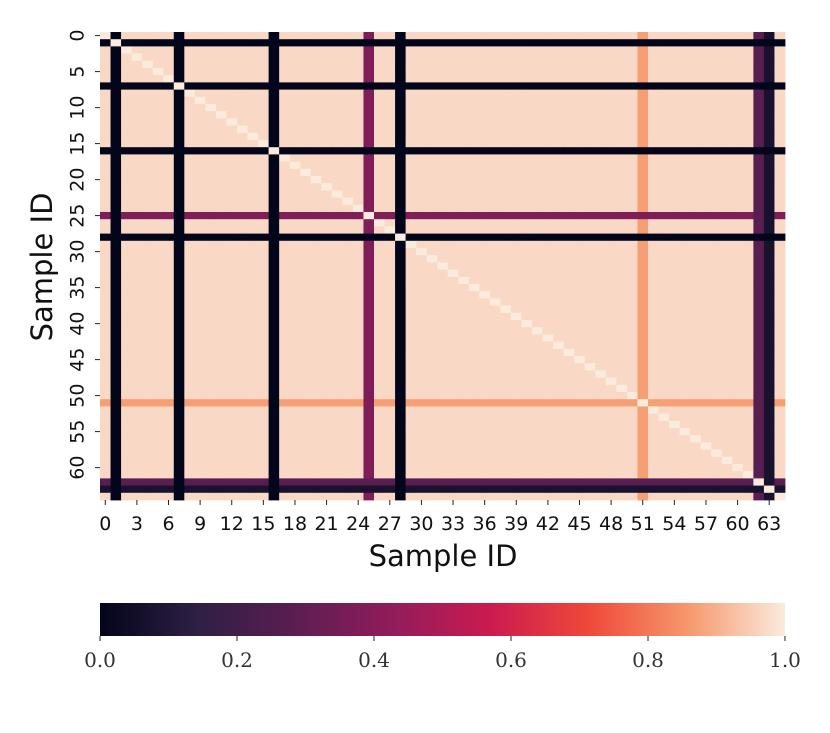 Image resolution: width=830 pixels, height=733 pixels. What do you see at coordinates (785, 660) in the screenshot?
I see `colorbar-tick-label: 1.0` at bounding box center [785, 660].